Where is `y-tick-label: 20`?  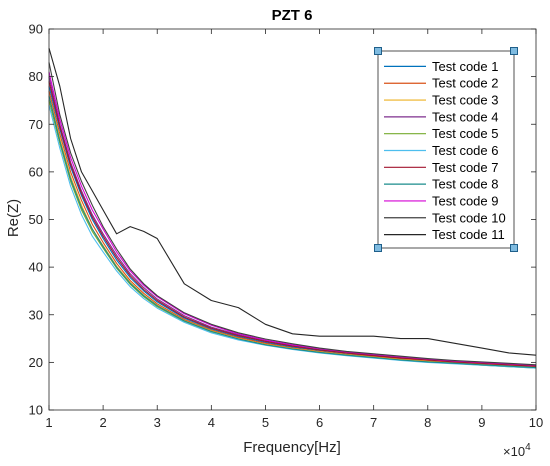 y-tick-label: 20 is located at coordinates (36, 362).